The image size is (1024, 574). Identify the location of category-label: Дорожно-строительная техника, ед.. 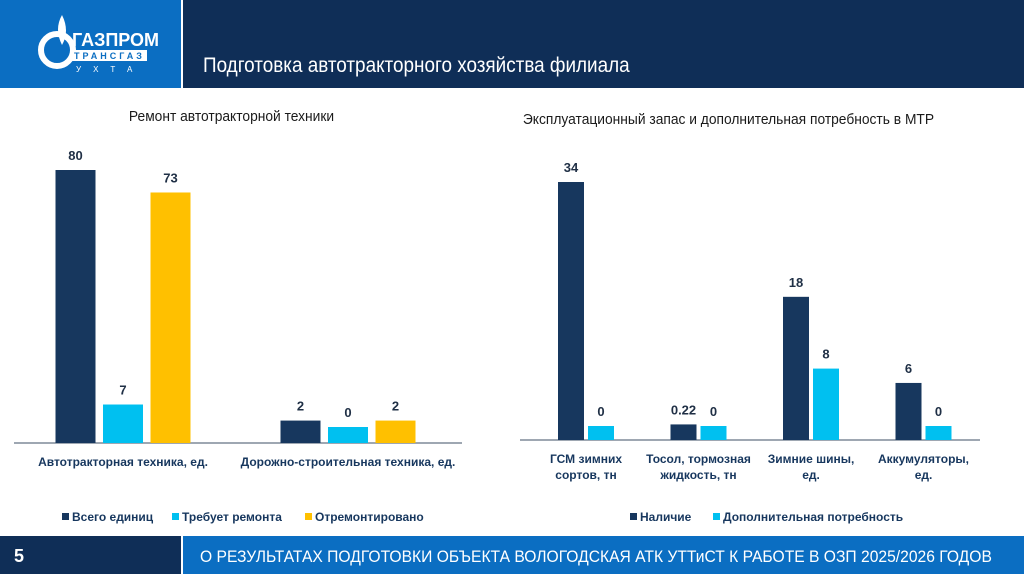
(348, 462).